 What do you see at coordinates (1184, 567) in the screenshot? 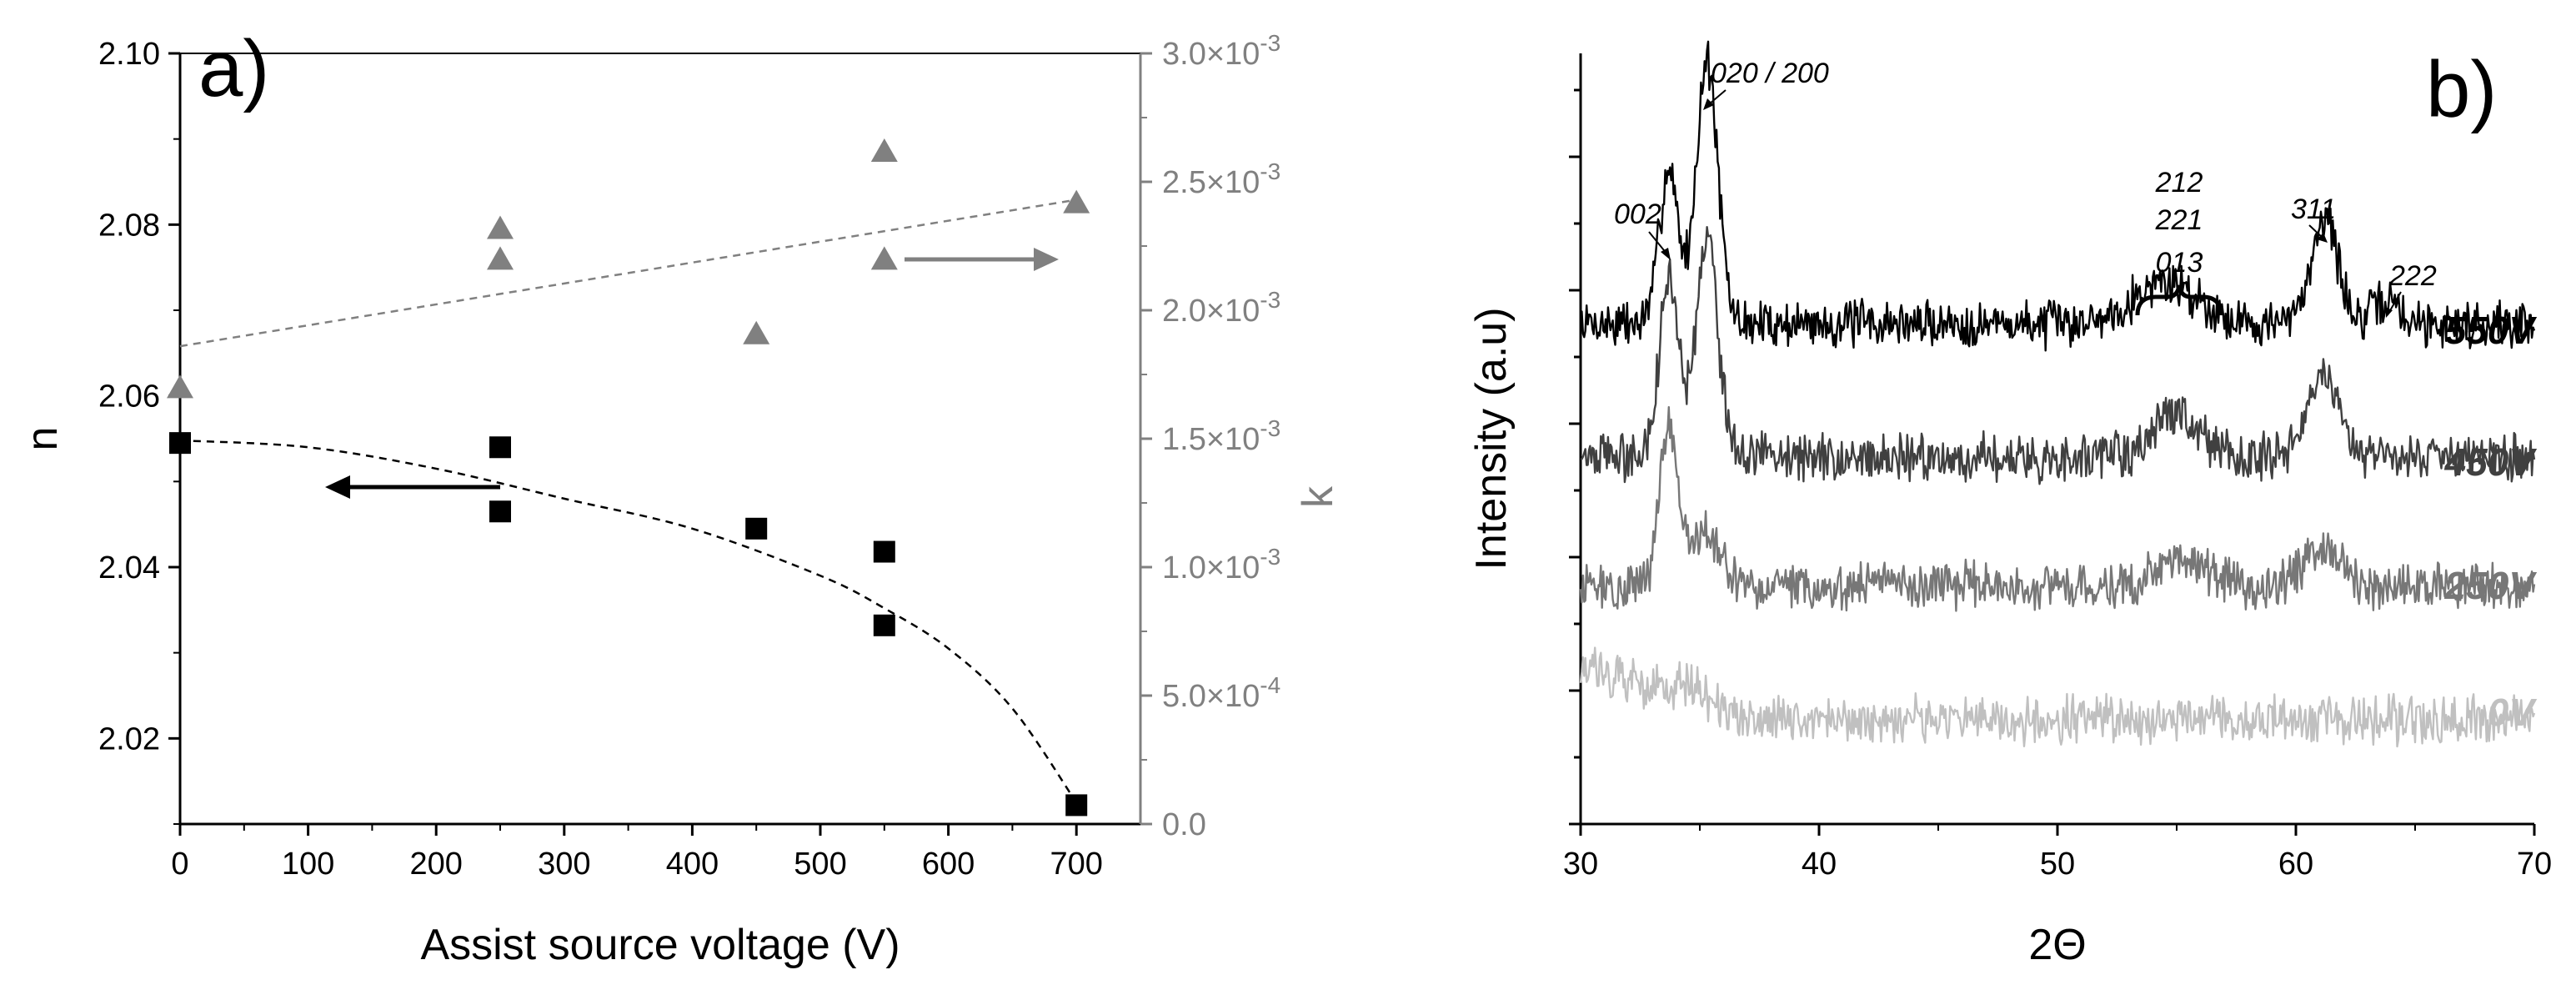
I see `tick-mantissa: 1.0` at bounding box center [1184, 567].